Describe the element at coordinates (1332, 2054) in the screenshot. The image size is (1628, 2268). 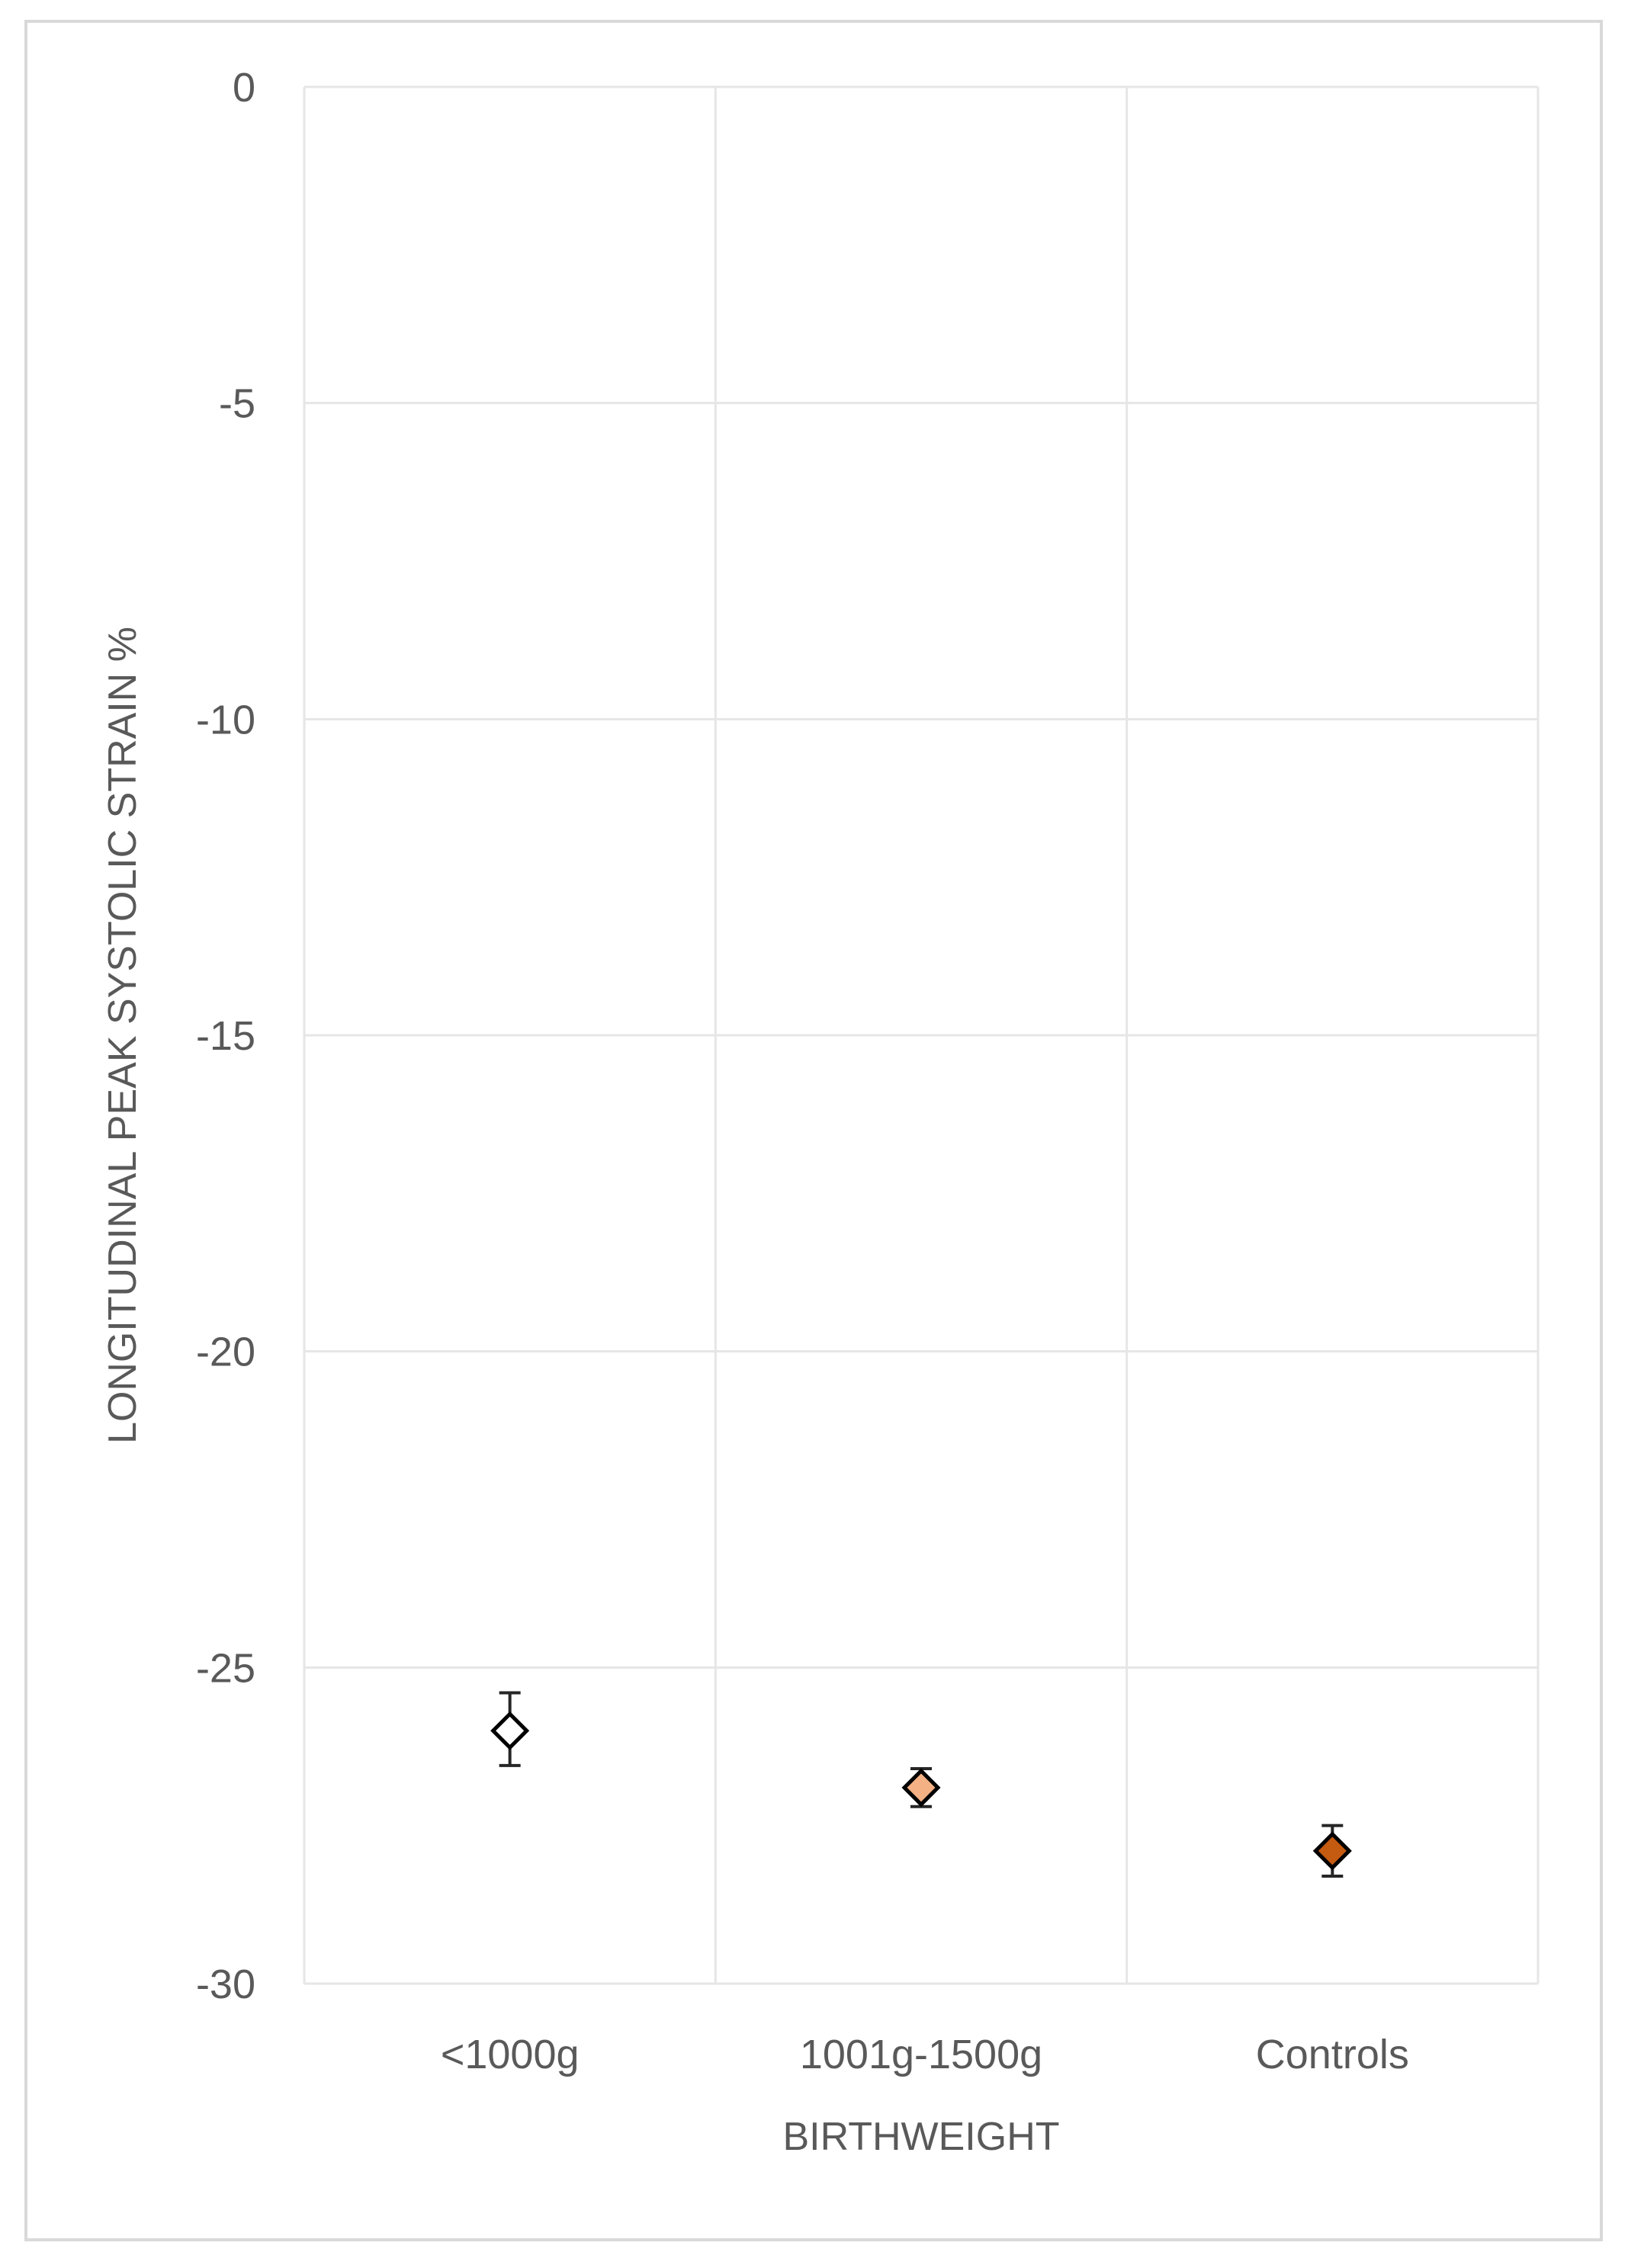
I see `x-tick-label-2: Controls` at that location.